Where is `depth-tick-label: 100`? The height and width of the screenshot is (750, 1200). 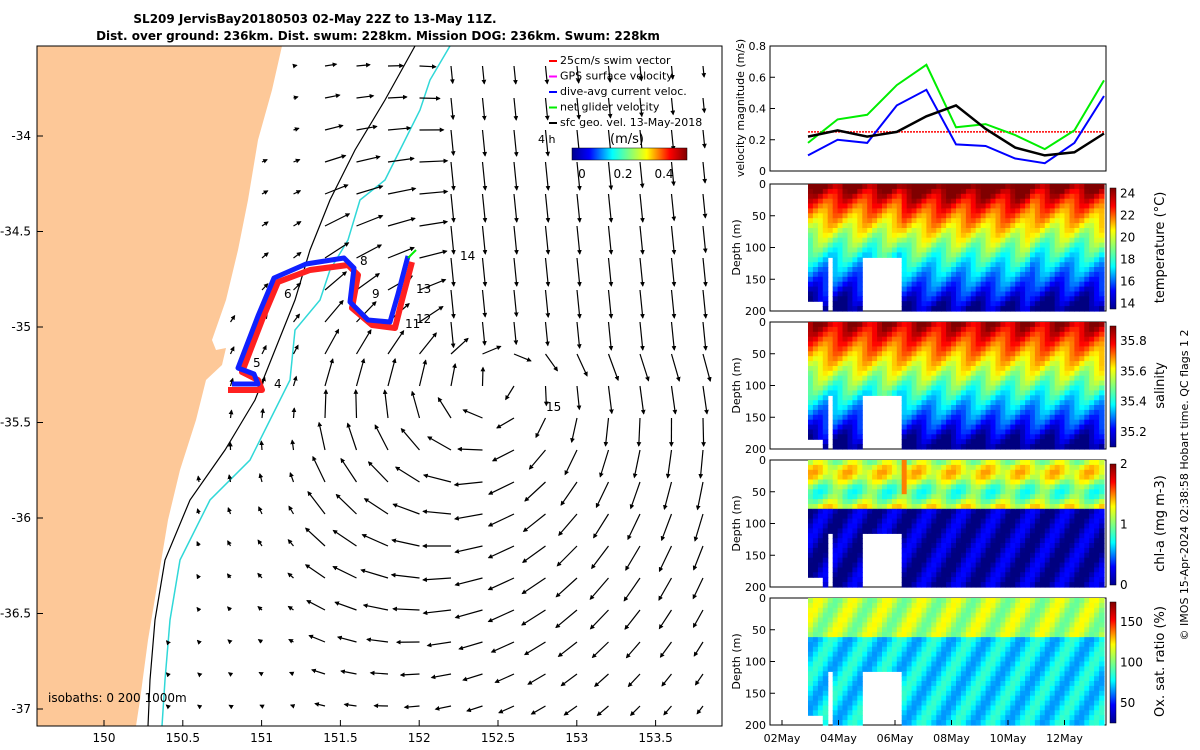
depth-tick-label: 100 is located at coordinates (755, 386).